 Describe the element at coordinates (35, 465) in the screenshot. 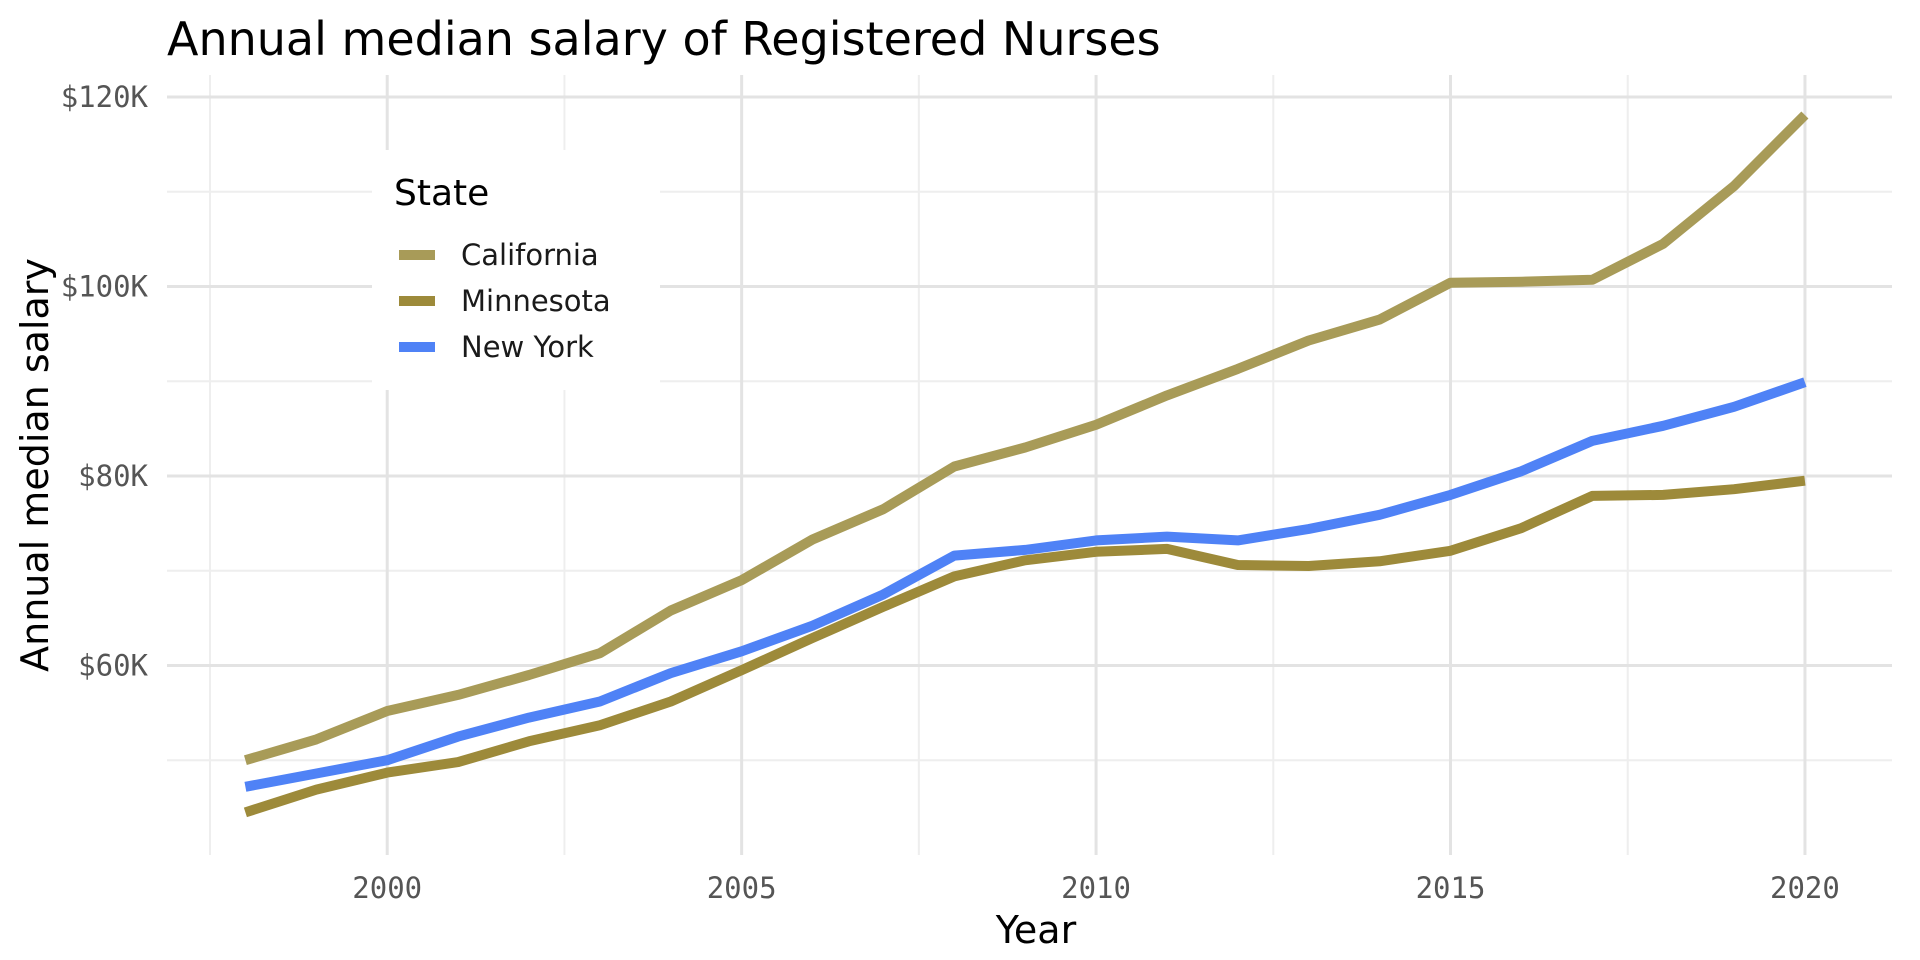

I see `y-axis-title: Annual median salary` at that location.